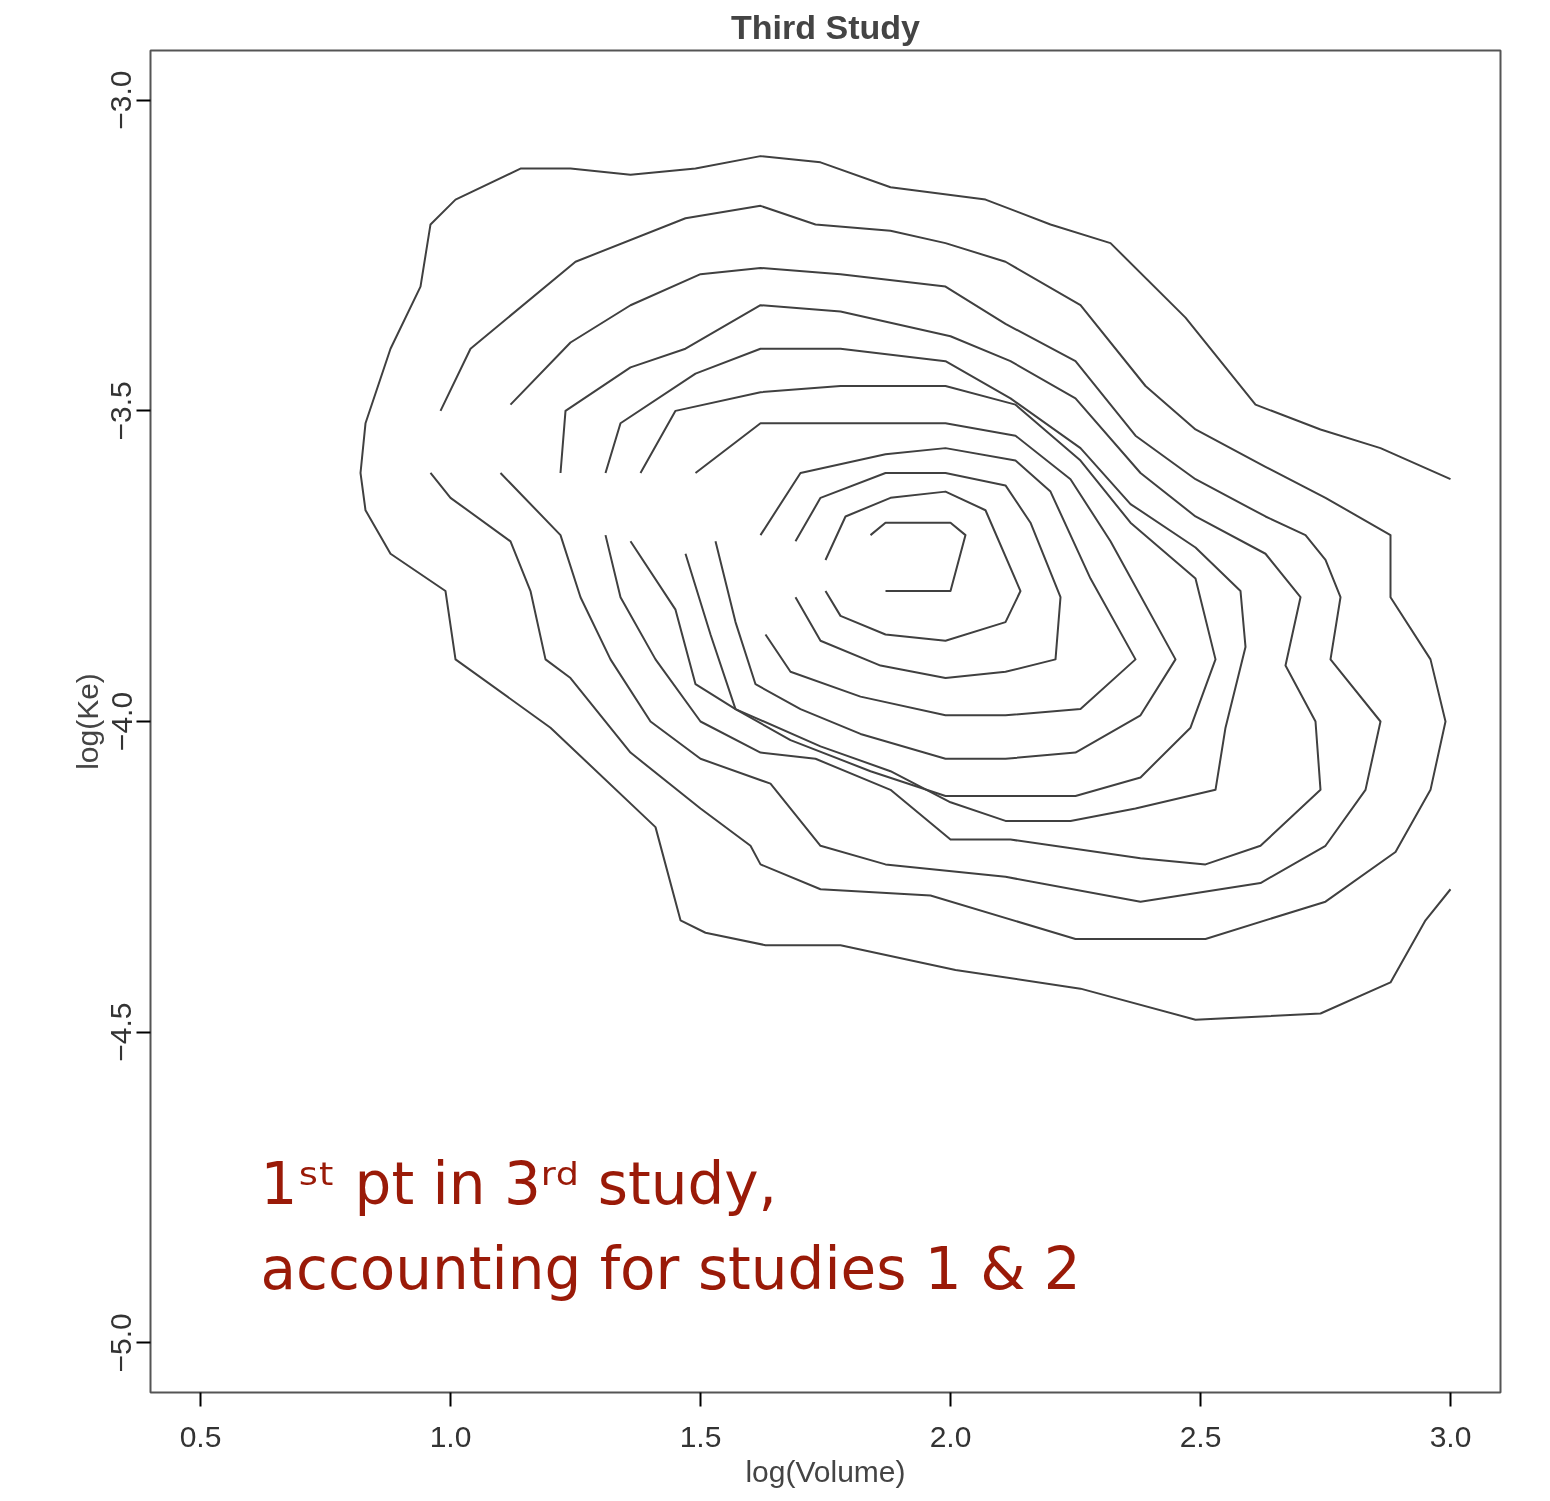 The image size is (1550, 1501). Describe the element at coordinates (450, 1436) in the screenshot. I see `x-tick-label: 1.0` at that location.